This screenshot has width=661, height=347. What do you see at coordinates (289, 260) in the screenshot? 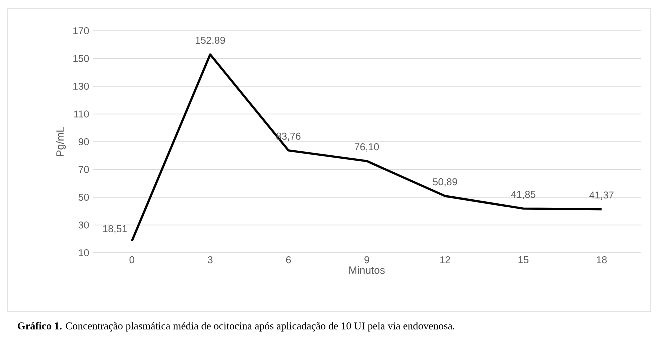
I see `x-tick-label: 6` at bounding box center [289, 260].